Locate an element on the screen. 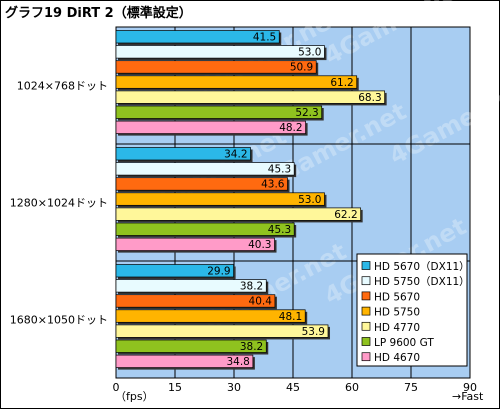 This screenshot has width=500, height=409. legend-box is located at coordinates (412, 310).